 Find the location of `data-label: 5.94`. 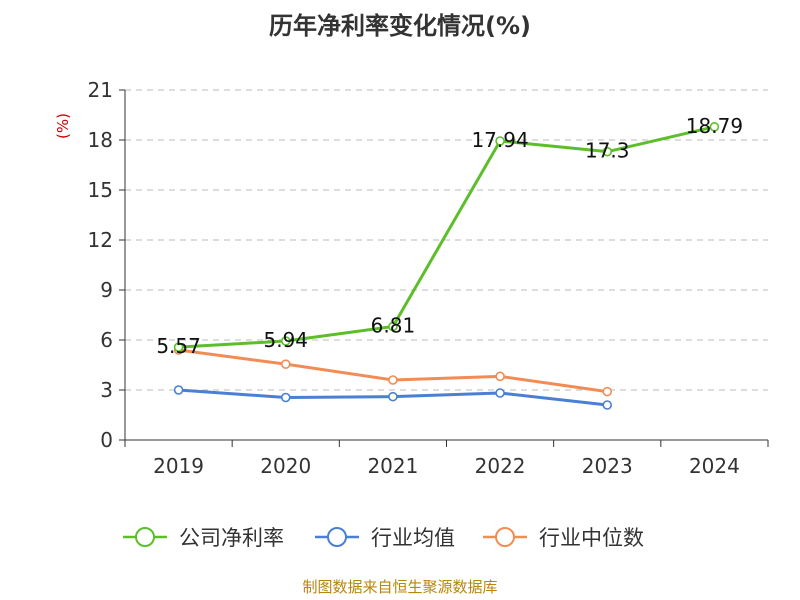

data-label: 5.94 is located at coordinates (285, 340).